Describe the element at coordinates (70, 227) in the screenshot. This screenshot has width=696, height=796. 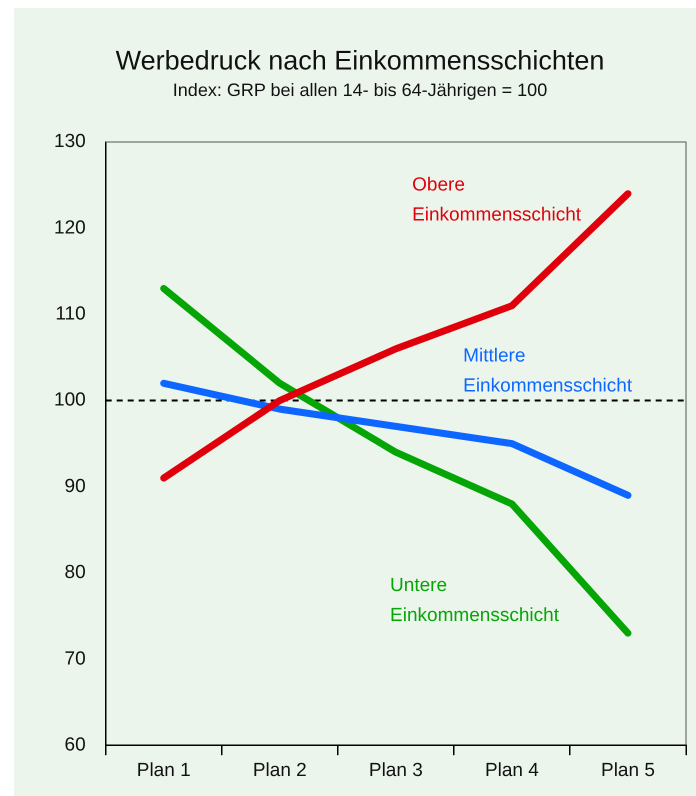
I see `y-tick-label: 120` at that location.